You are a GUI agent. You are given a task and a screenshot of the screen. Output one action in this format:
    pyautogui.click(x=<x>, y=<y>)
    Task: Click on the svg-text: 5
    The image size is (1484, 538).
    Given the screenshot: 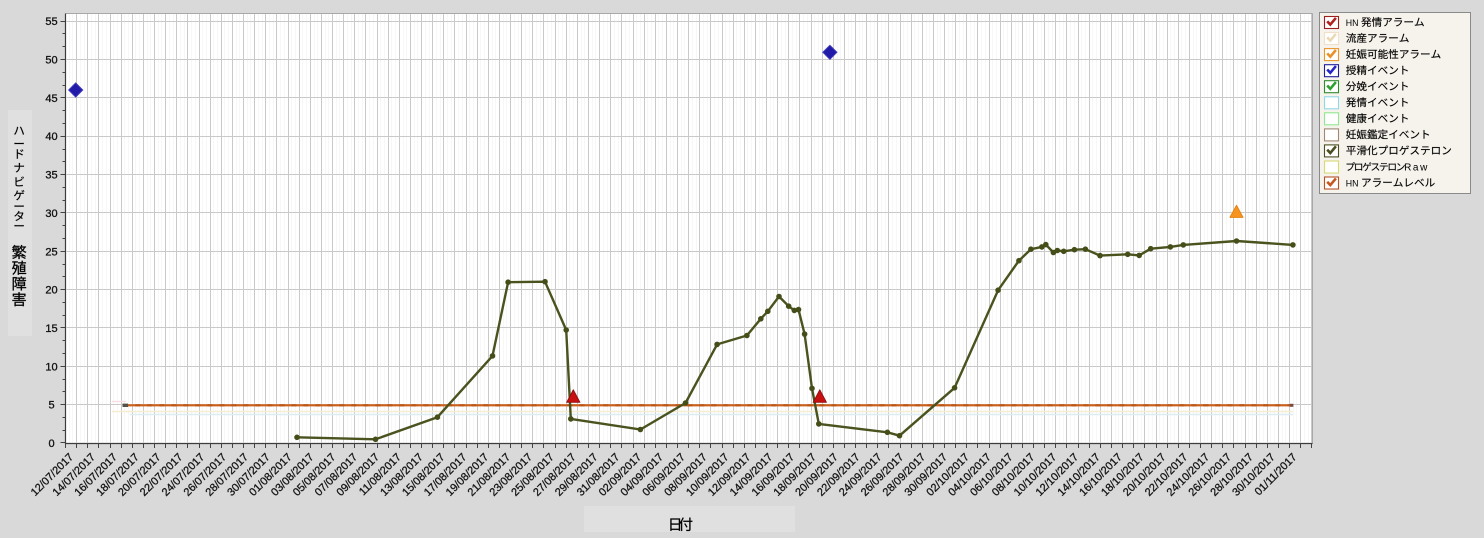 What is the action you would take?
    pyautogui.click(x=51, y=406)
    